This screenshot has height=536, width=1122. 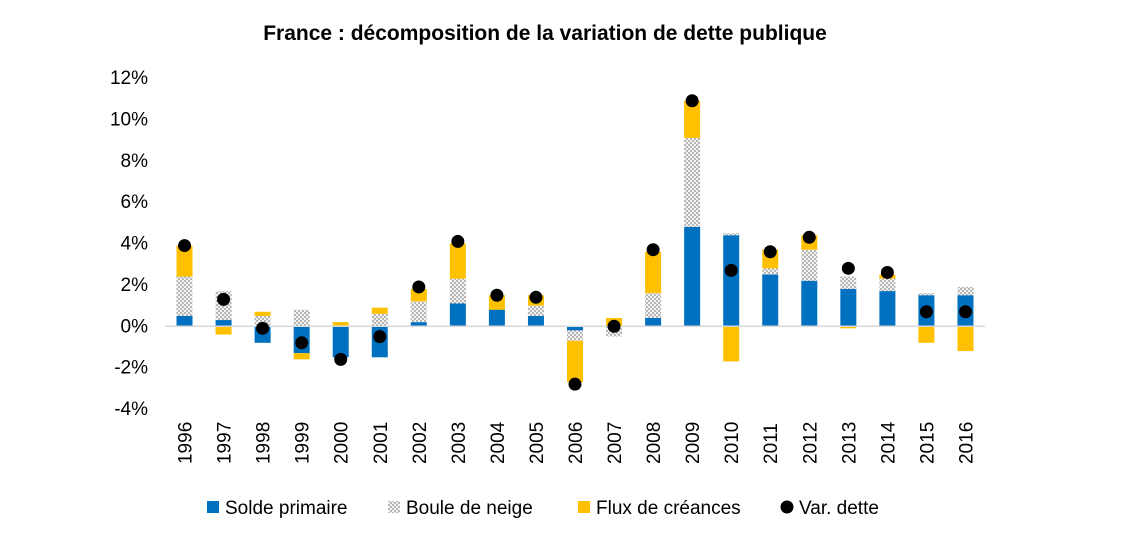 I want to click on bar-flux-de-creances-2000, so click(x=340, y=324).